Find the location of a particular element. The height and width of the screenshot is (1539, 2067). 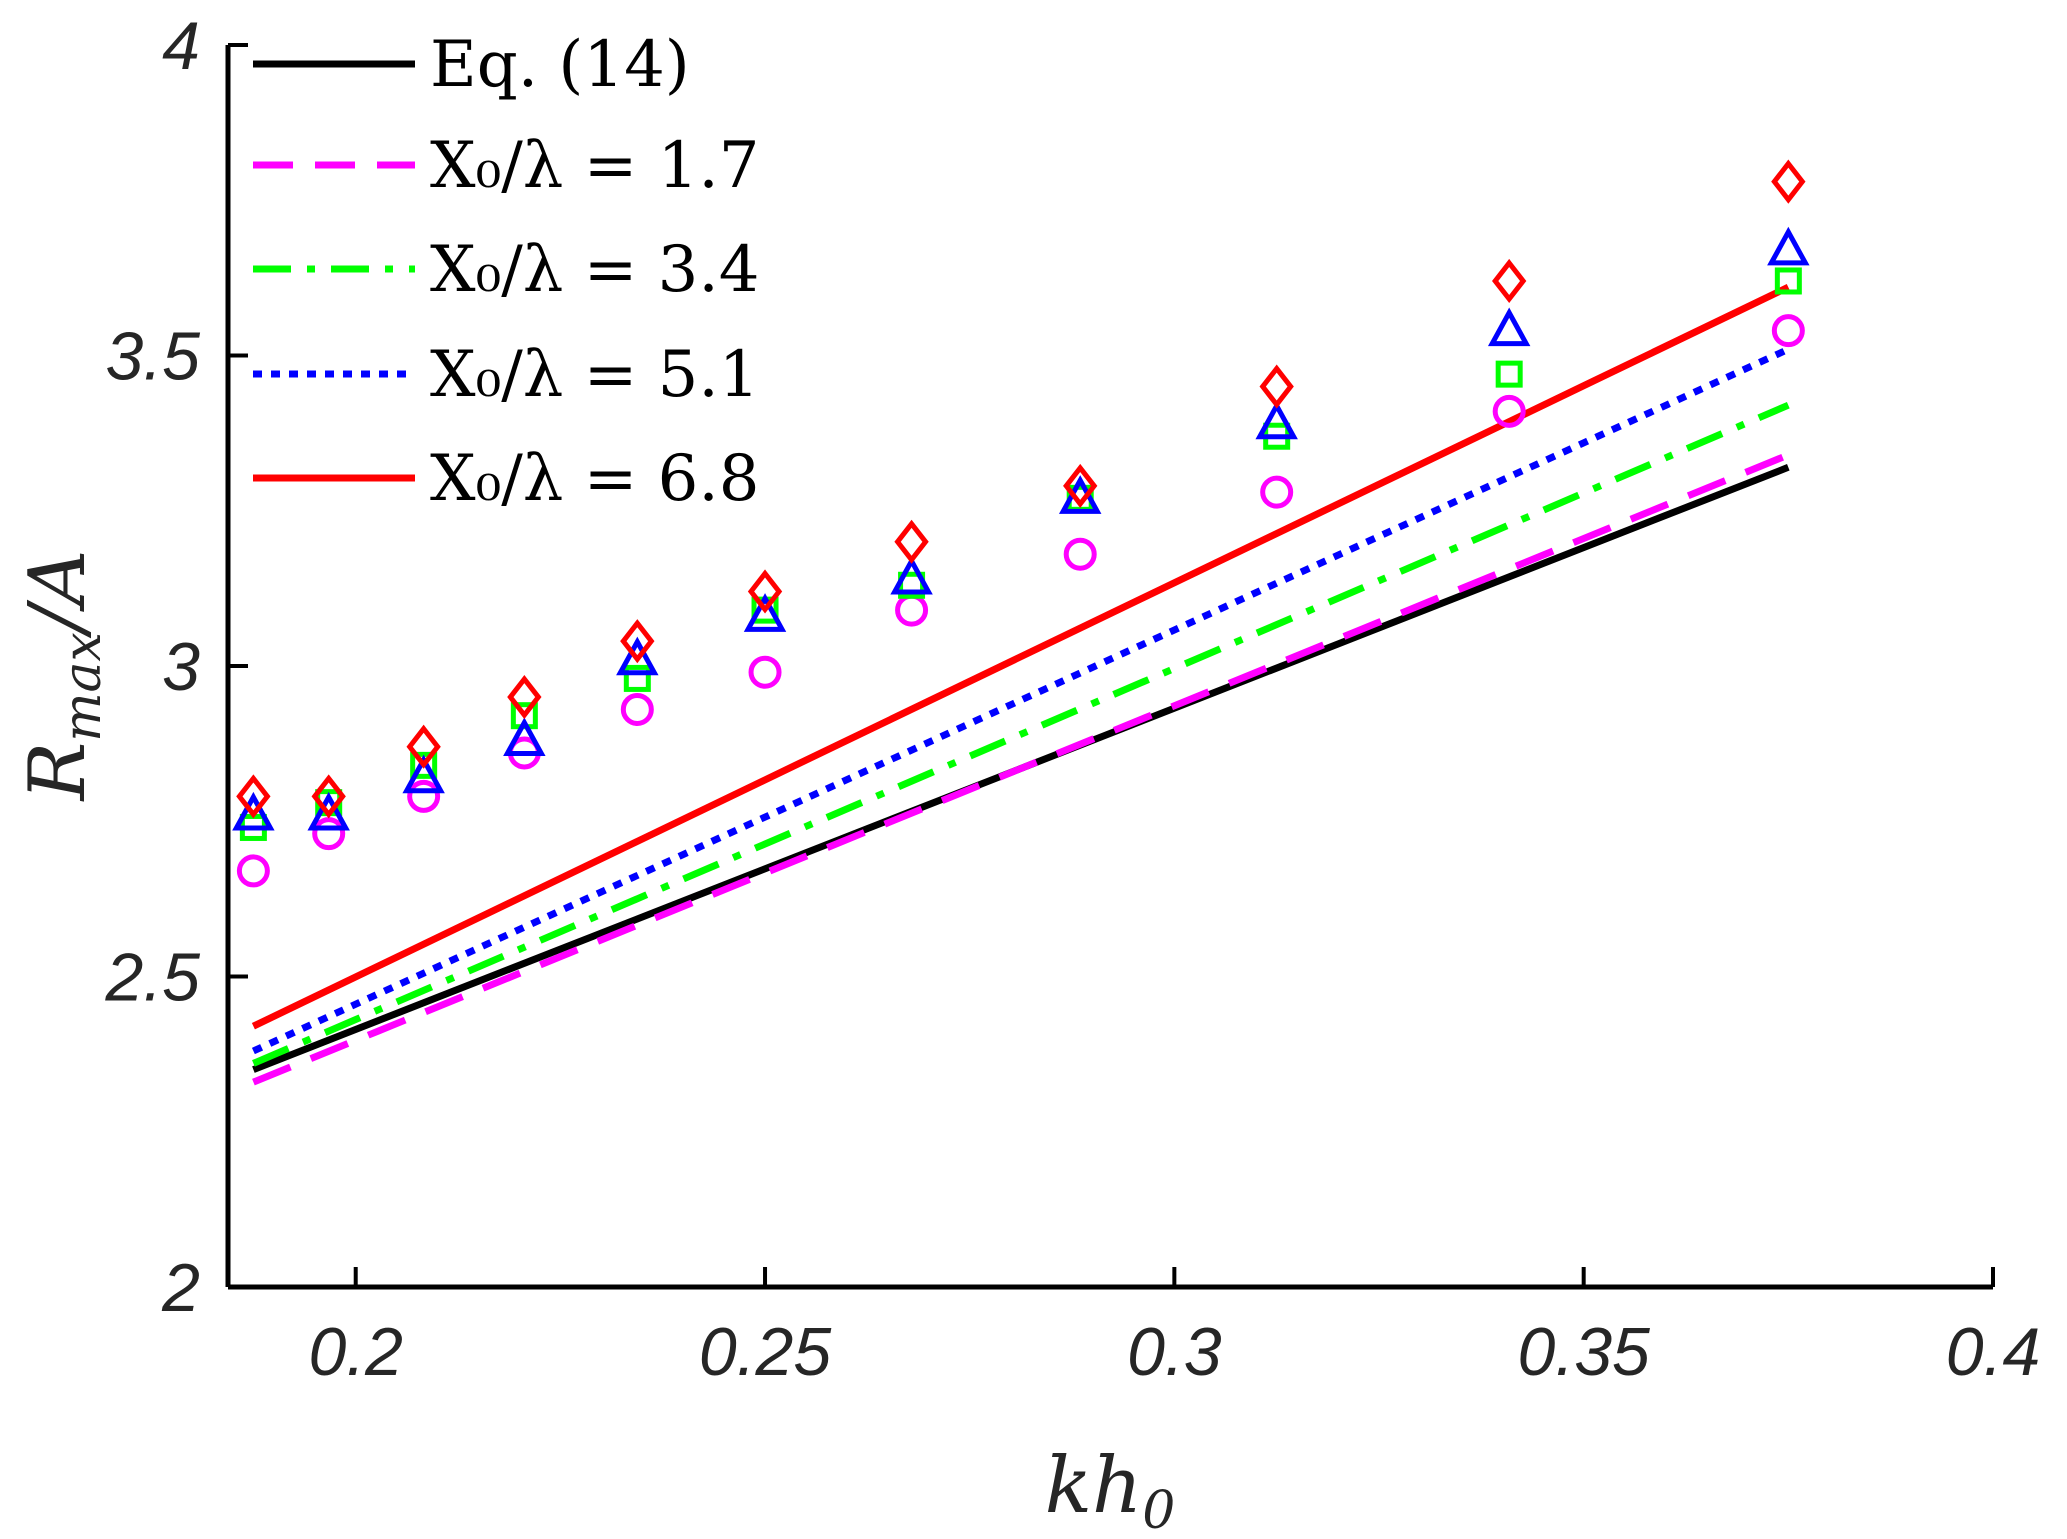

y-tick-label: 4 is located at coordinates (181, 46).